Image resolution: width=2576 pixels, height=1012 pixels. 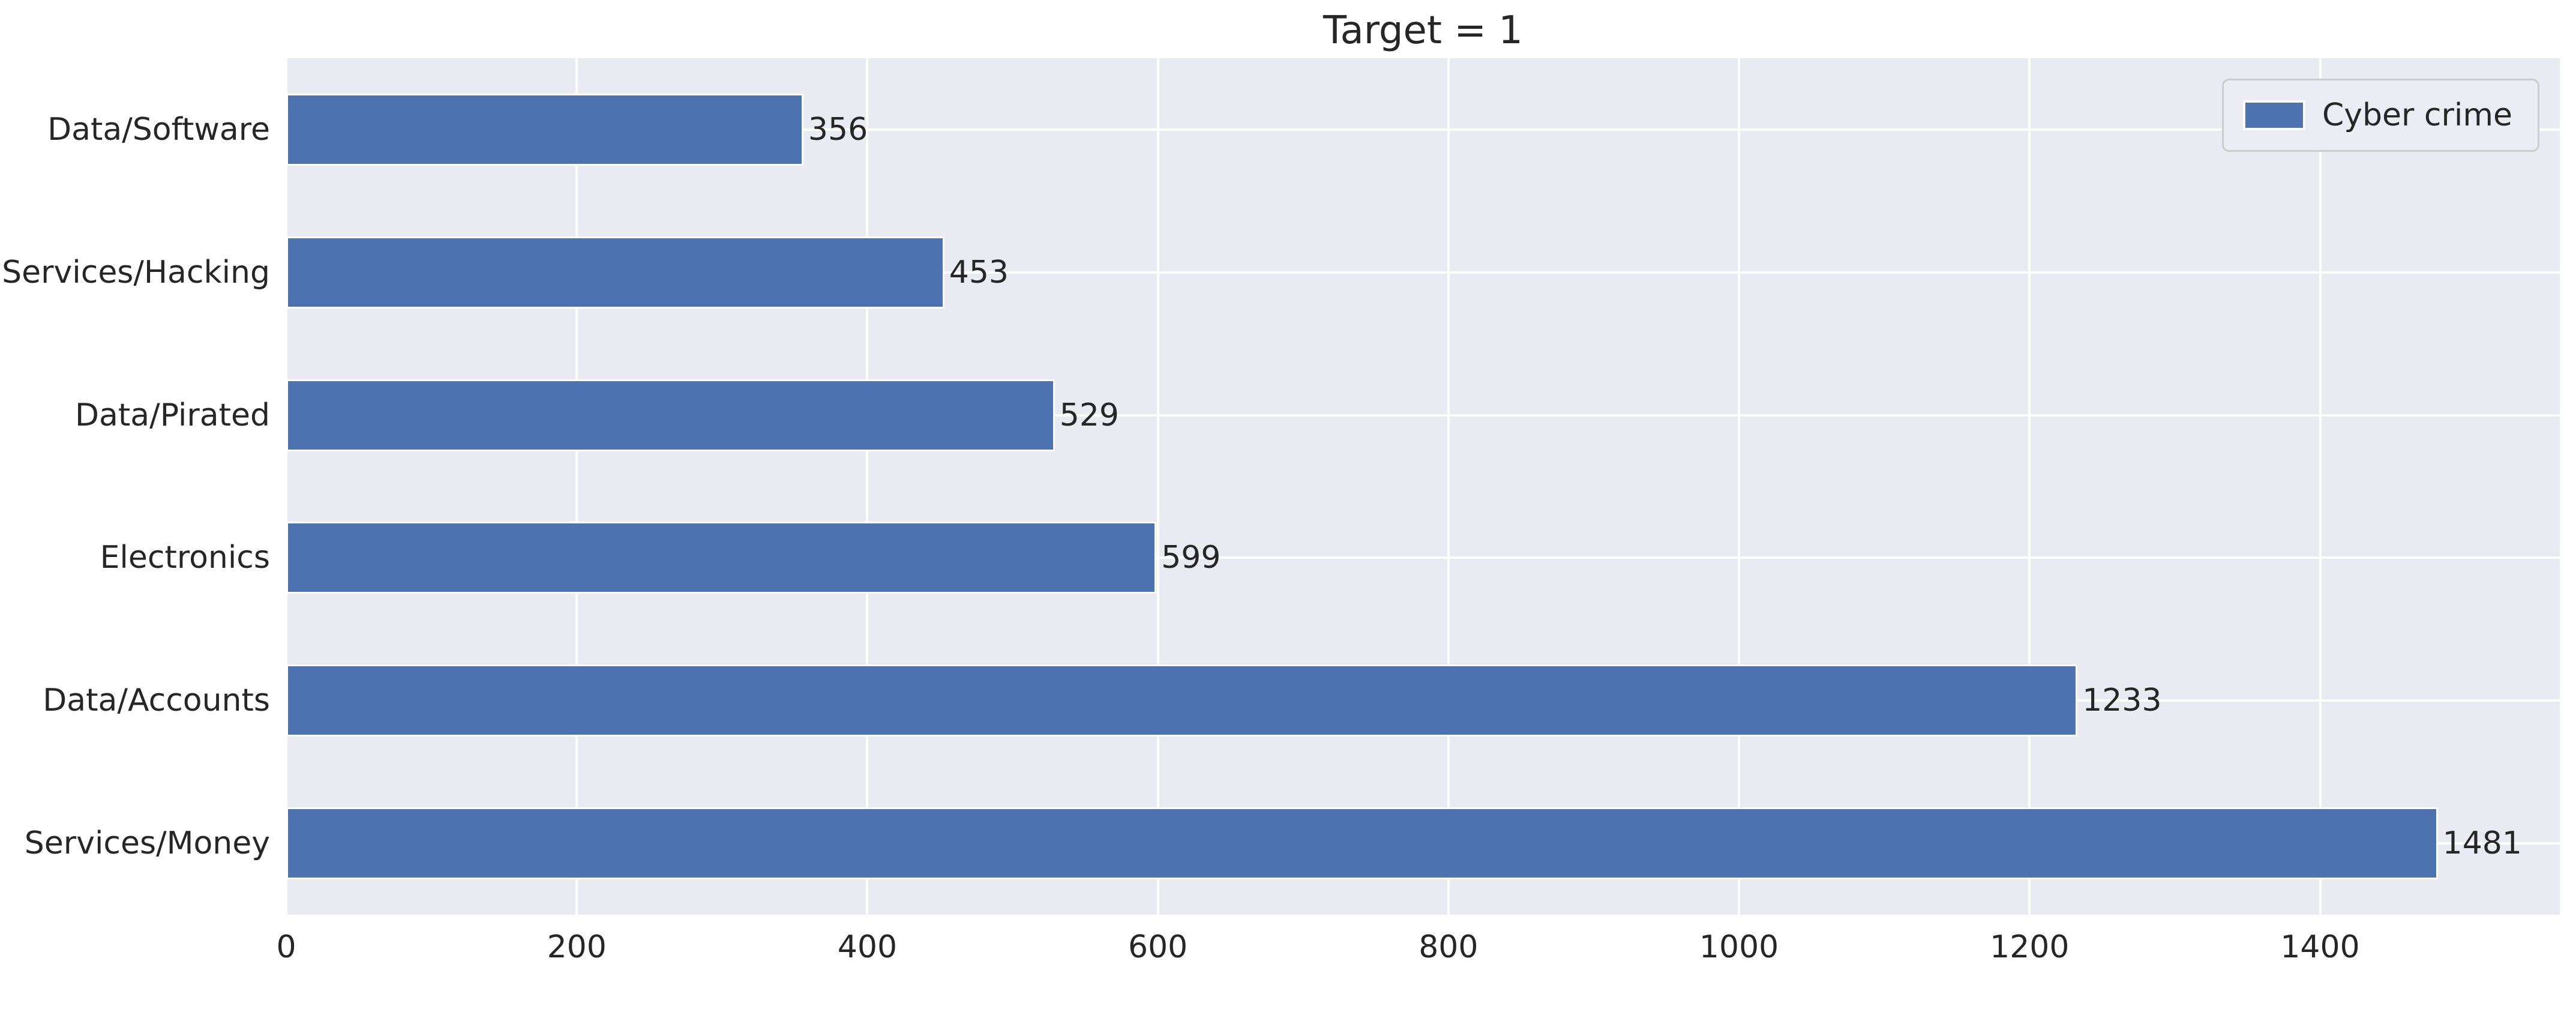 I want to click on legend: Cyber crime, so click(x=2380, y=115).